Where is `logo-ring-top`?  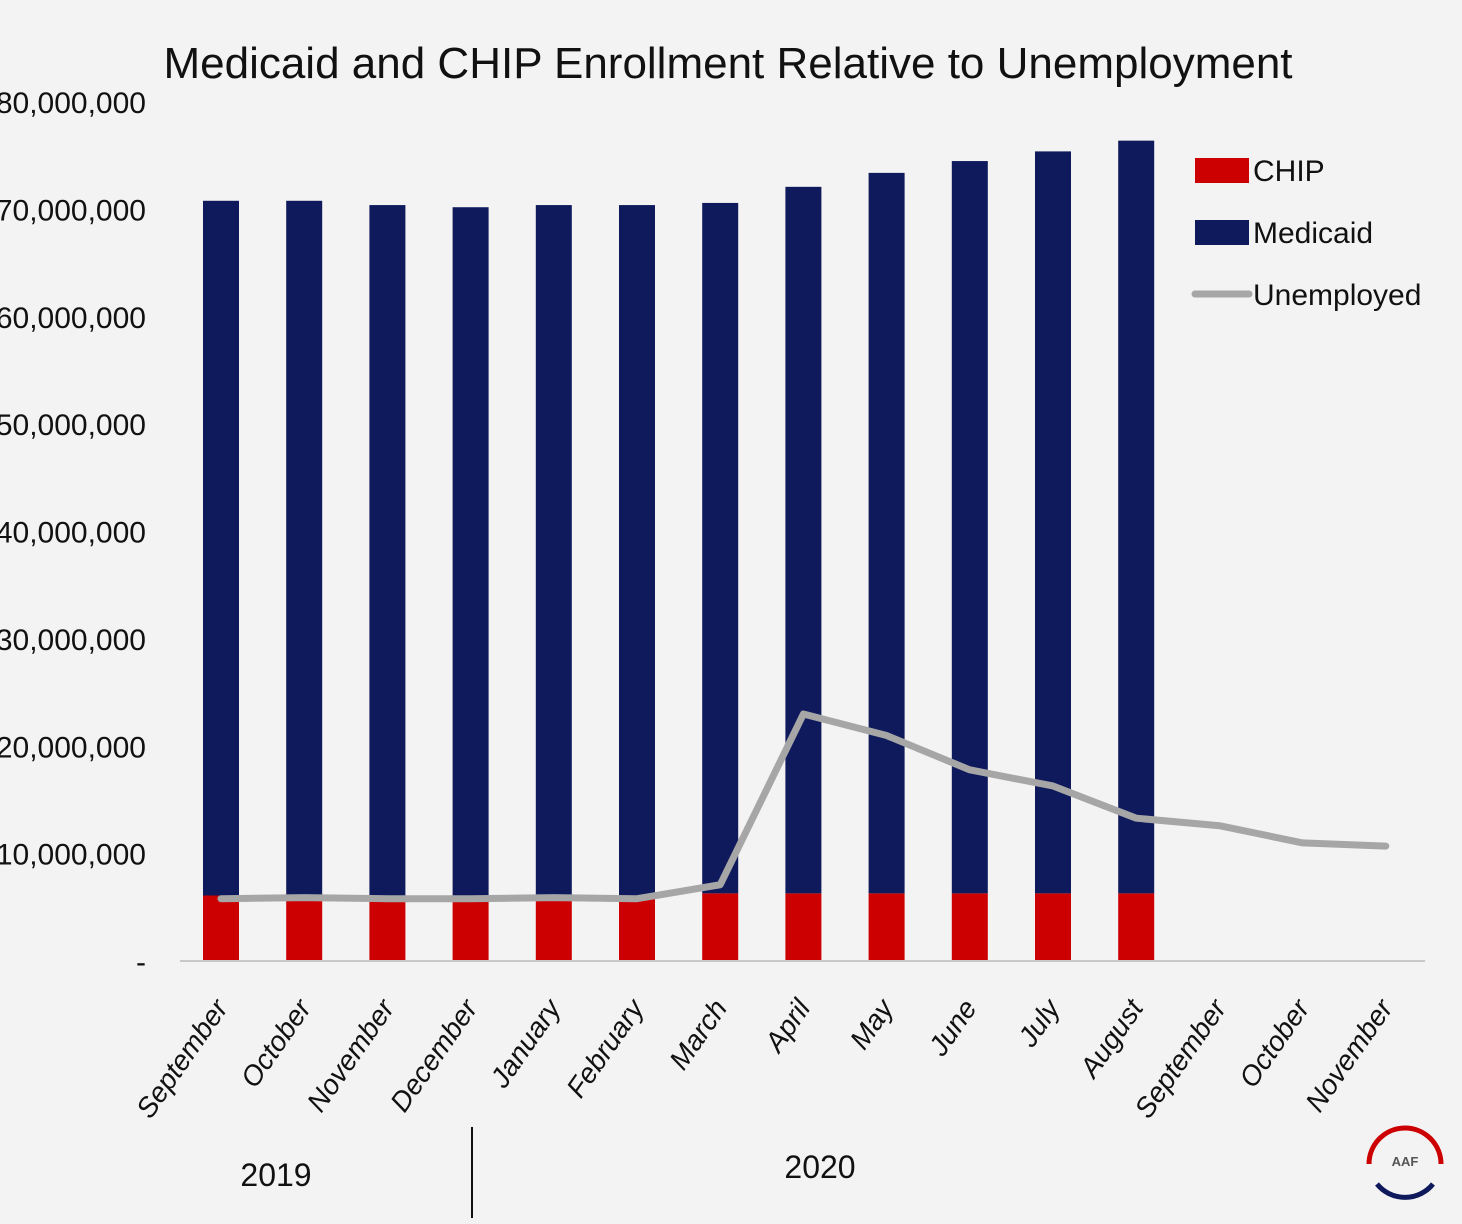
logo-ring-top is located at coordinates (1405, 1145).